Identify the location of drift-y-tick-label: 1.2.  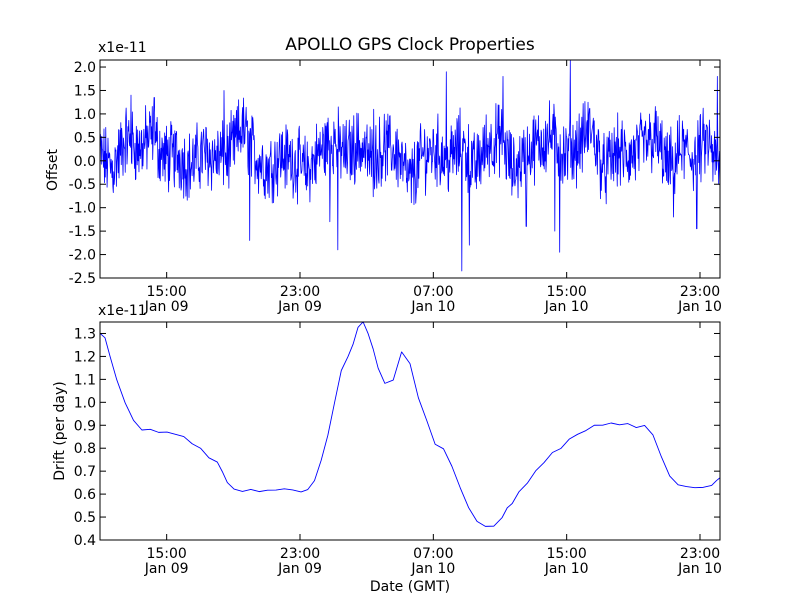
(85, 357).